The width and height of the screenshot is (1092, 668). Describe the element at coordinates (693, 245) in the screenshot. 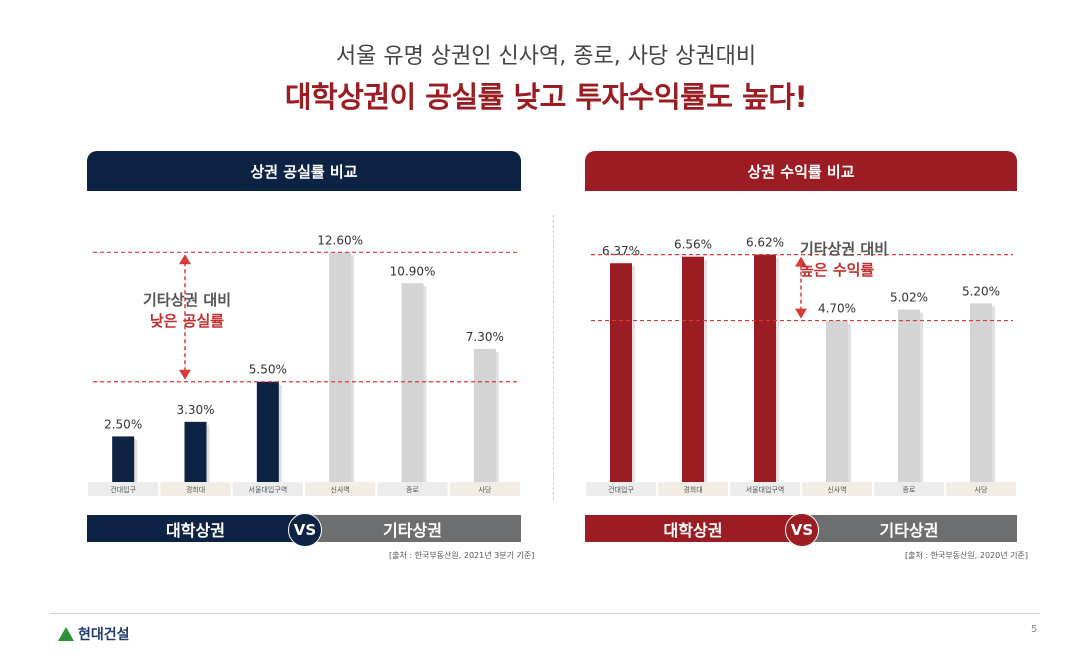

I see `bar-value-label: 6.56%` at that location.